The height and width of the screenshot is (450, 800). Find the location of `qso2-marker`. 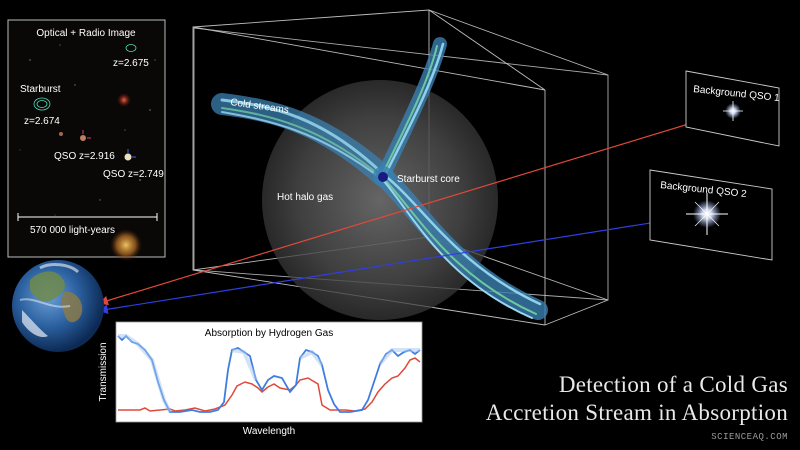

qso2-marker is located at coordinates (131, 153).